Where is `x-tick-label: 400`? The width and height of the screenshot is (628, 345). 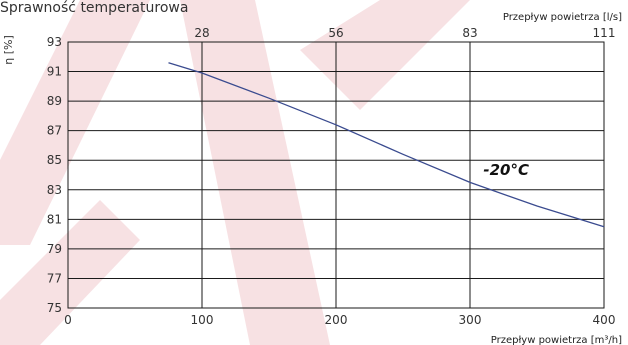
x-tick-label: 400 is located at coordinates (604, 320).